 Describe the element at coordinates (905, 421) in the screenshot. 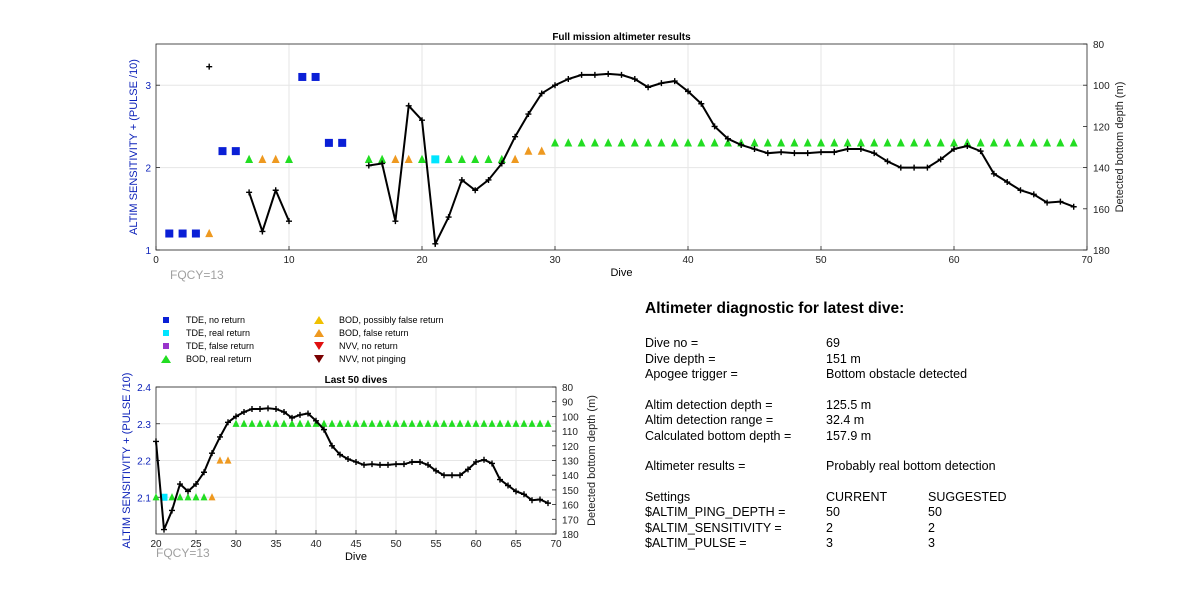

I see `altim-range-row: Altim detection range = 32.4 m` at that location.